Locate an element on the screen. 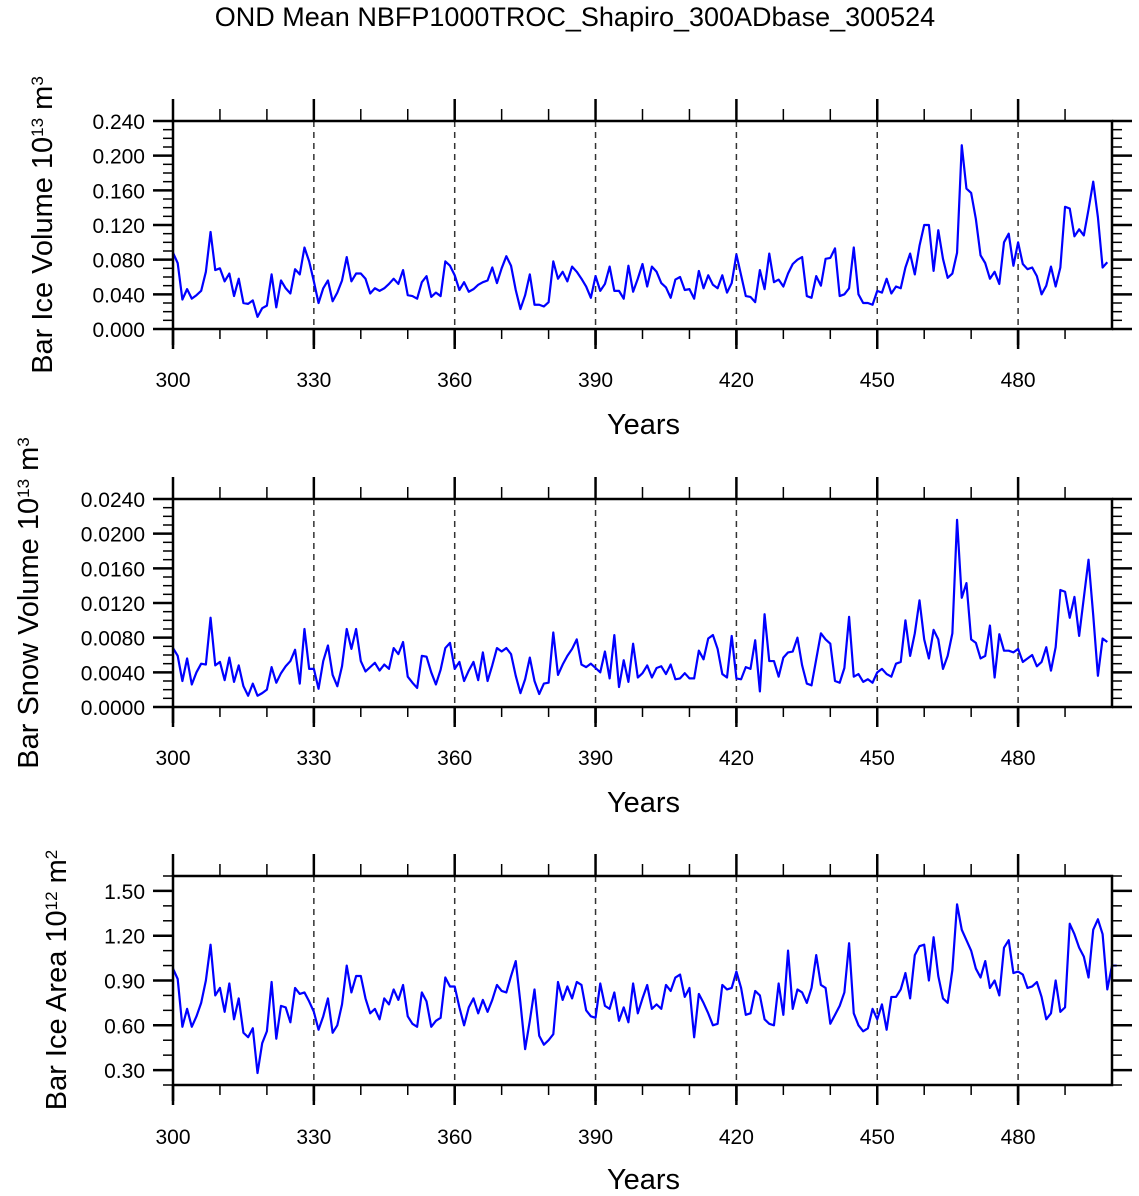  y-axis-label: Bar Ice Area 1012 m2 is located at coordinates (57, 980).